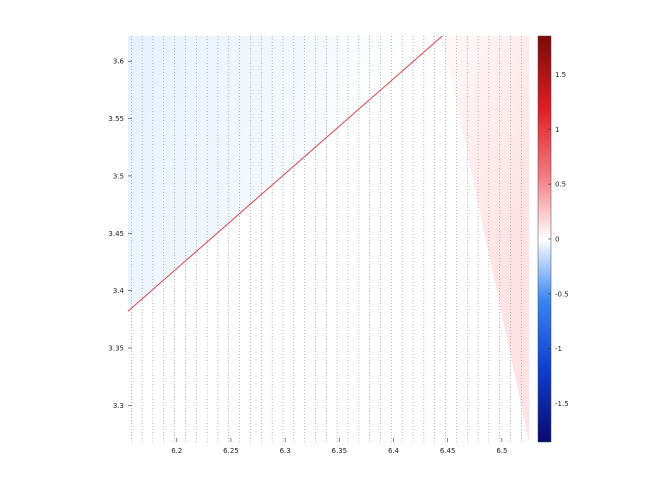 This screenshot has width=664, height=496. What do you see at coordinates (562, 404) in the screenshot?
I see `colorbar-tick-label: -1.5` at bounding box center [562, 404].